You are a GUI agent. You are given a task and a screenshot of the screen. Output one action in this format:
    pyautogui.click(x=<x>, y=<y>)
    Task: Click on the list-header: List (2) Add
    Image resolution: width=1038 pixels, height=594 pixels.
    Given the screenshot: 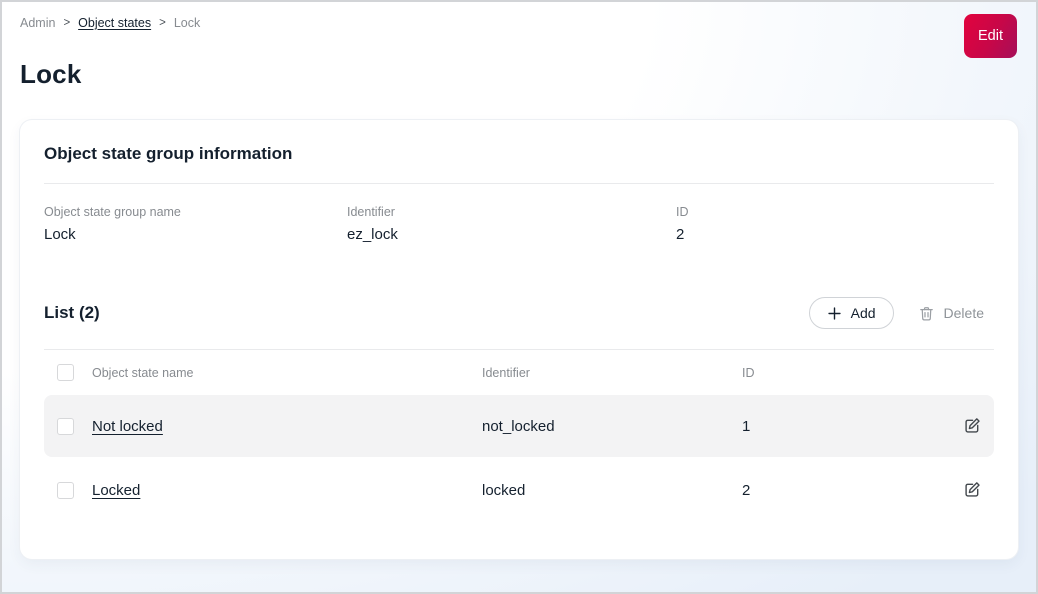 What is the action you would take?
    pyautogui.click(x=519, y=313)
    